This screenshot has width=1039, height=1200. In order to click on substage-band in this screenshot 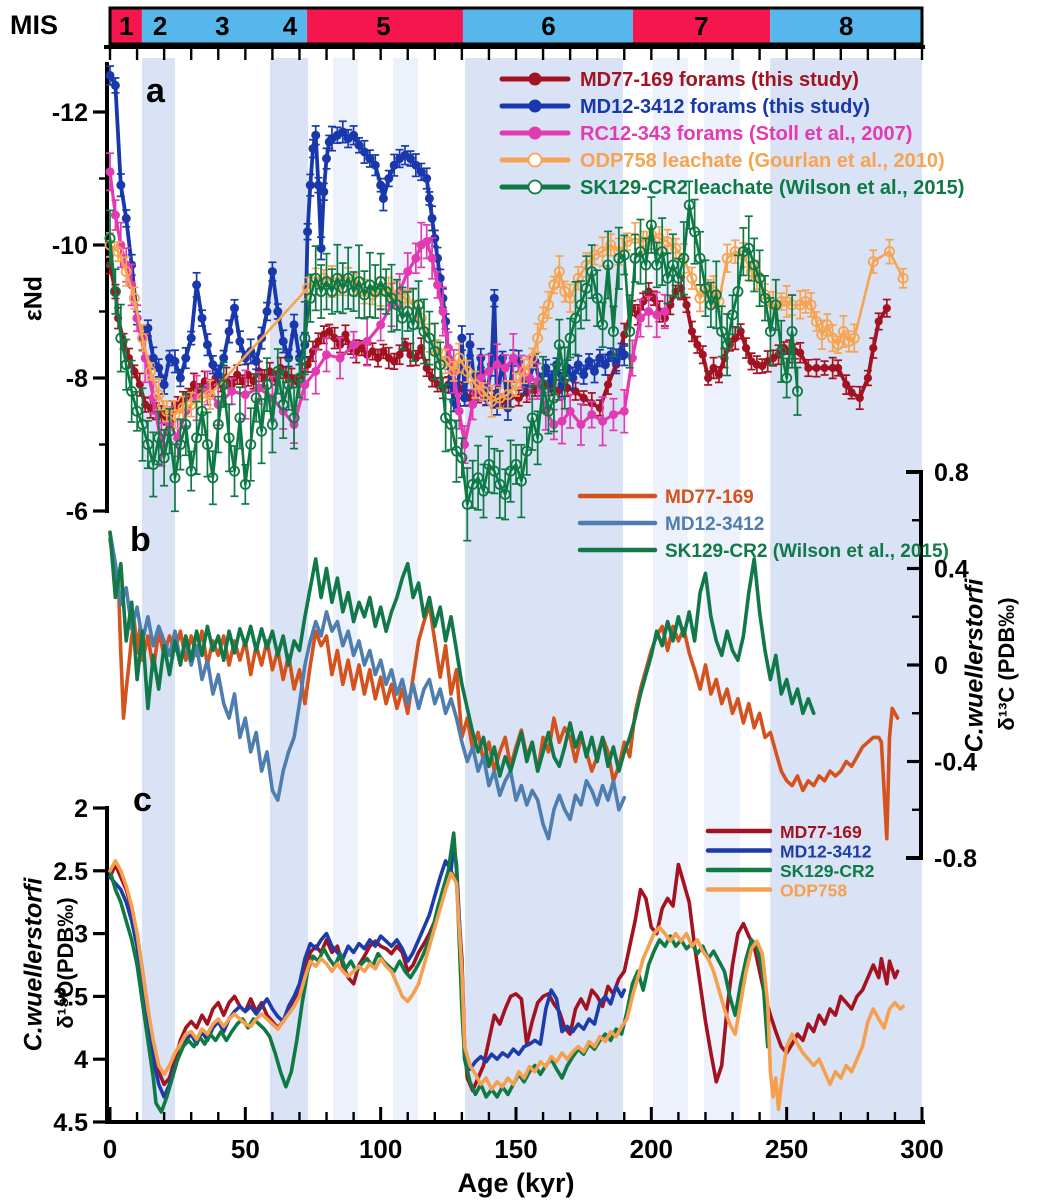, I will do `click(722, 590)`.